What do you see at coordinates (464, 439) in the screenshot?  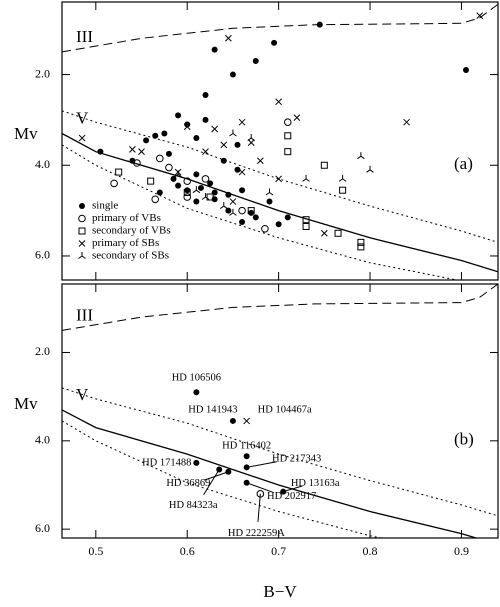 I see `panel-label: (b)` at bounding box center [464, 439].